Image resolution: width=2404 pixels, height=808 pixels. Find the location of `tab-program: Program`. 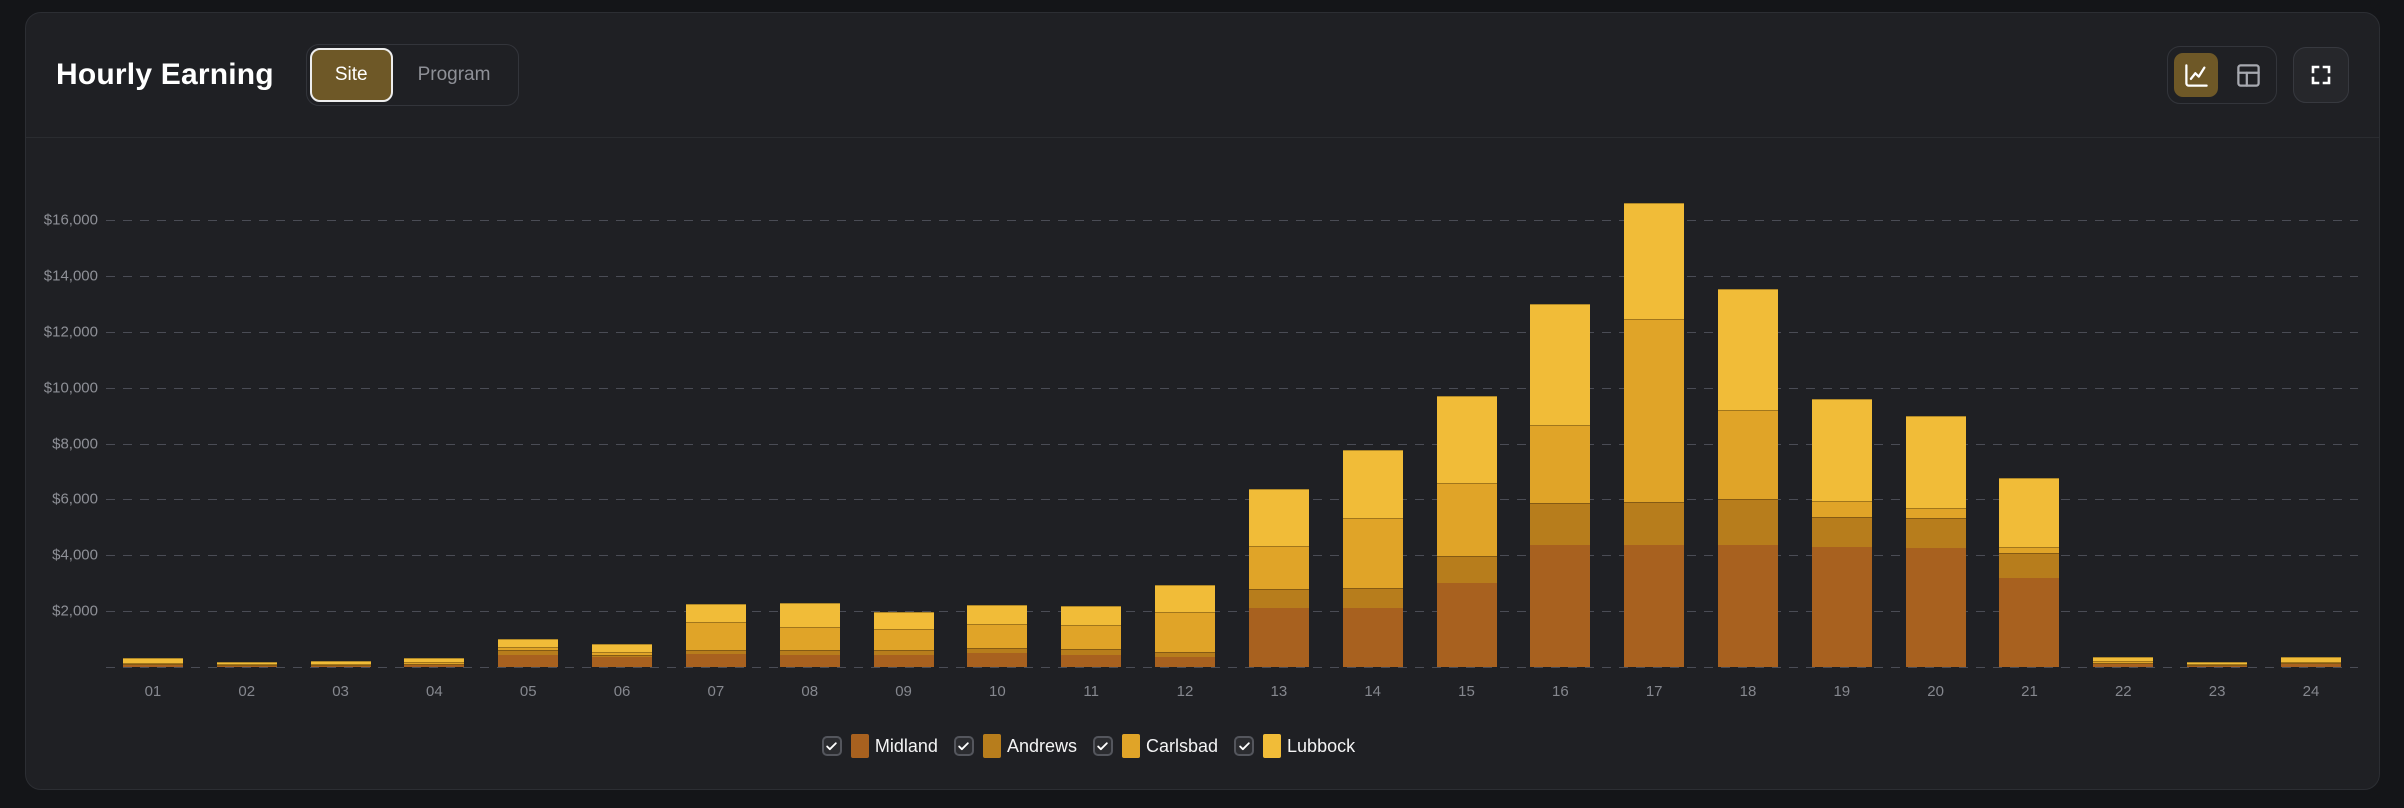

tab-program: Program is located at coordinates (454, 75).